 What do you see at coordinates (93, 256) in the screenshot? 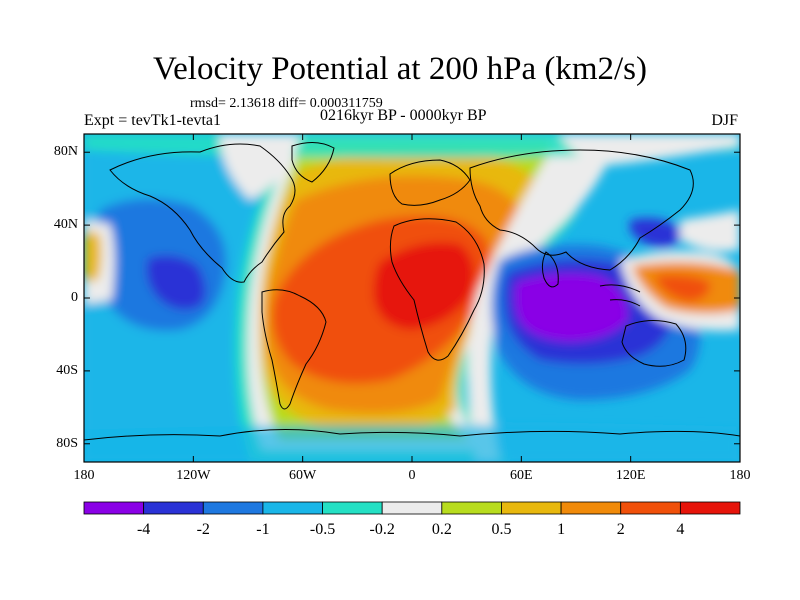
I see `contour-region-pos05-west-edge` at bounding box center [93, 256].